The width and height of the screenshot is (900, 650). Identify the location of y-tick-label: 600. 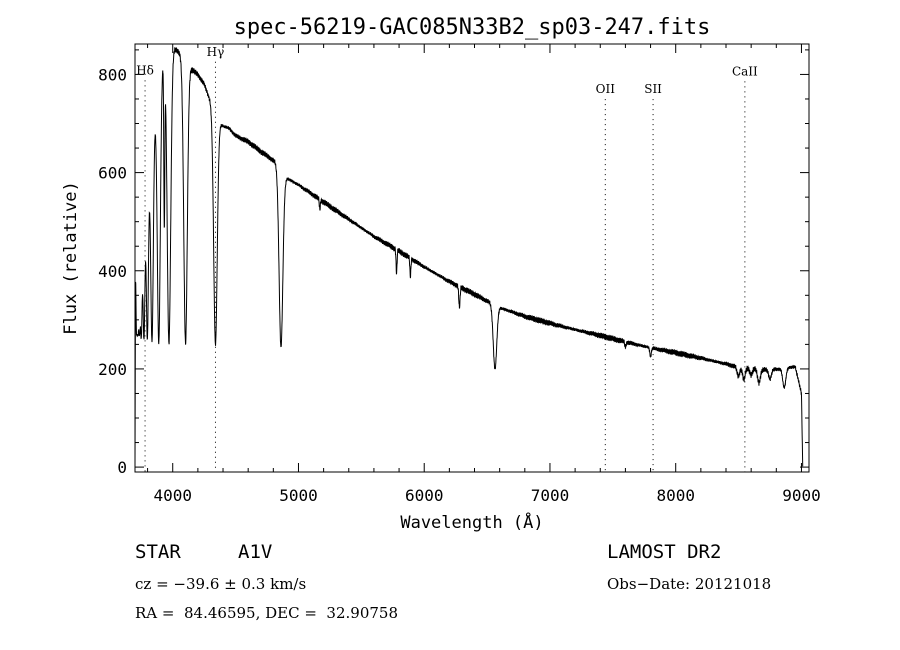
(112, 173).